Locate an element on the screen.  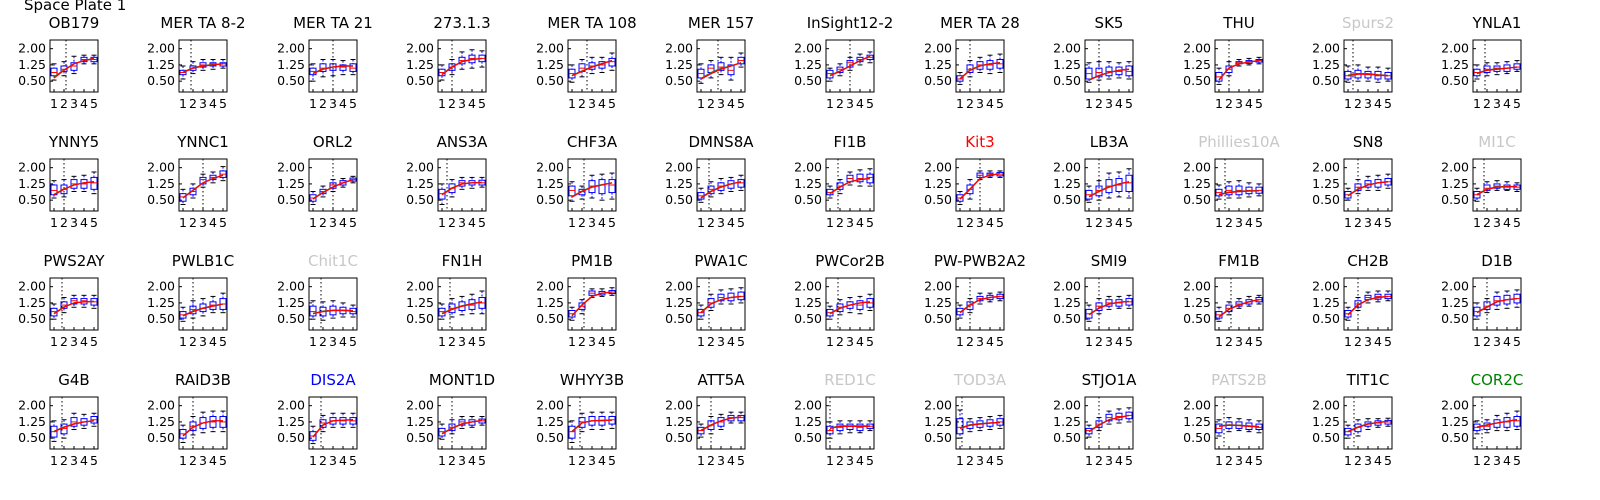
panel-title: MI1C is located at coordinates (1497, 142).